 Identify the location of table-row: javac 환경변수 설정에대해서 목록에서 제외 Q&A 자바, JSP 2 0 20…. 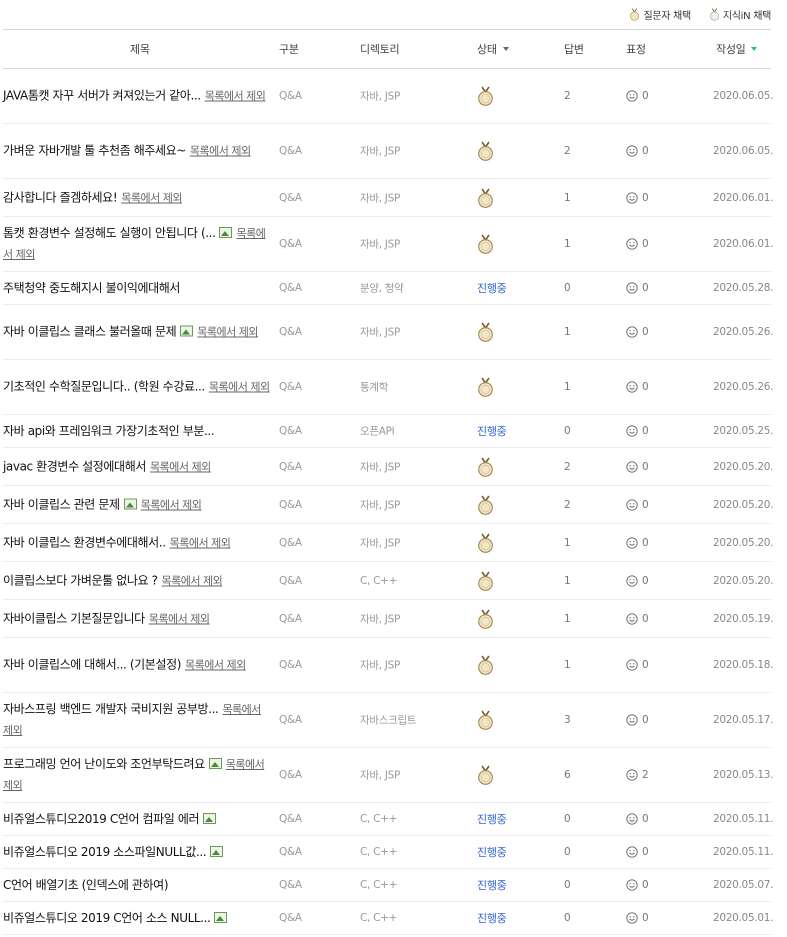
(388, 467).